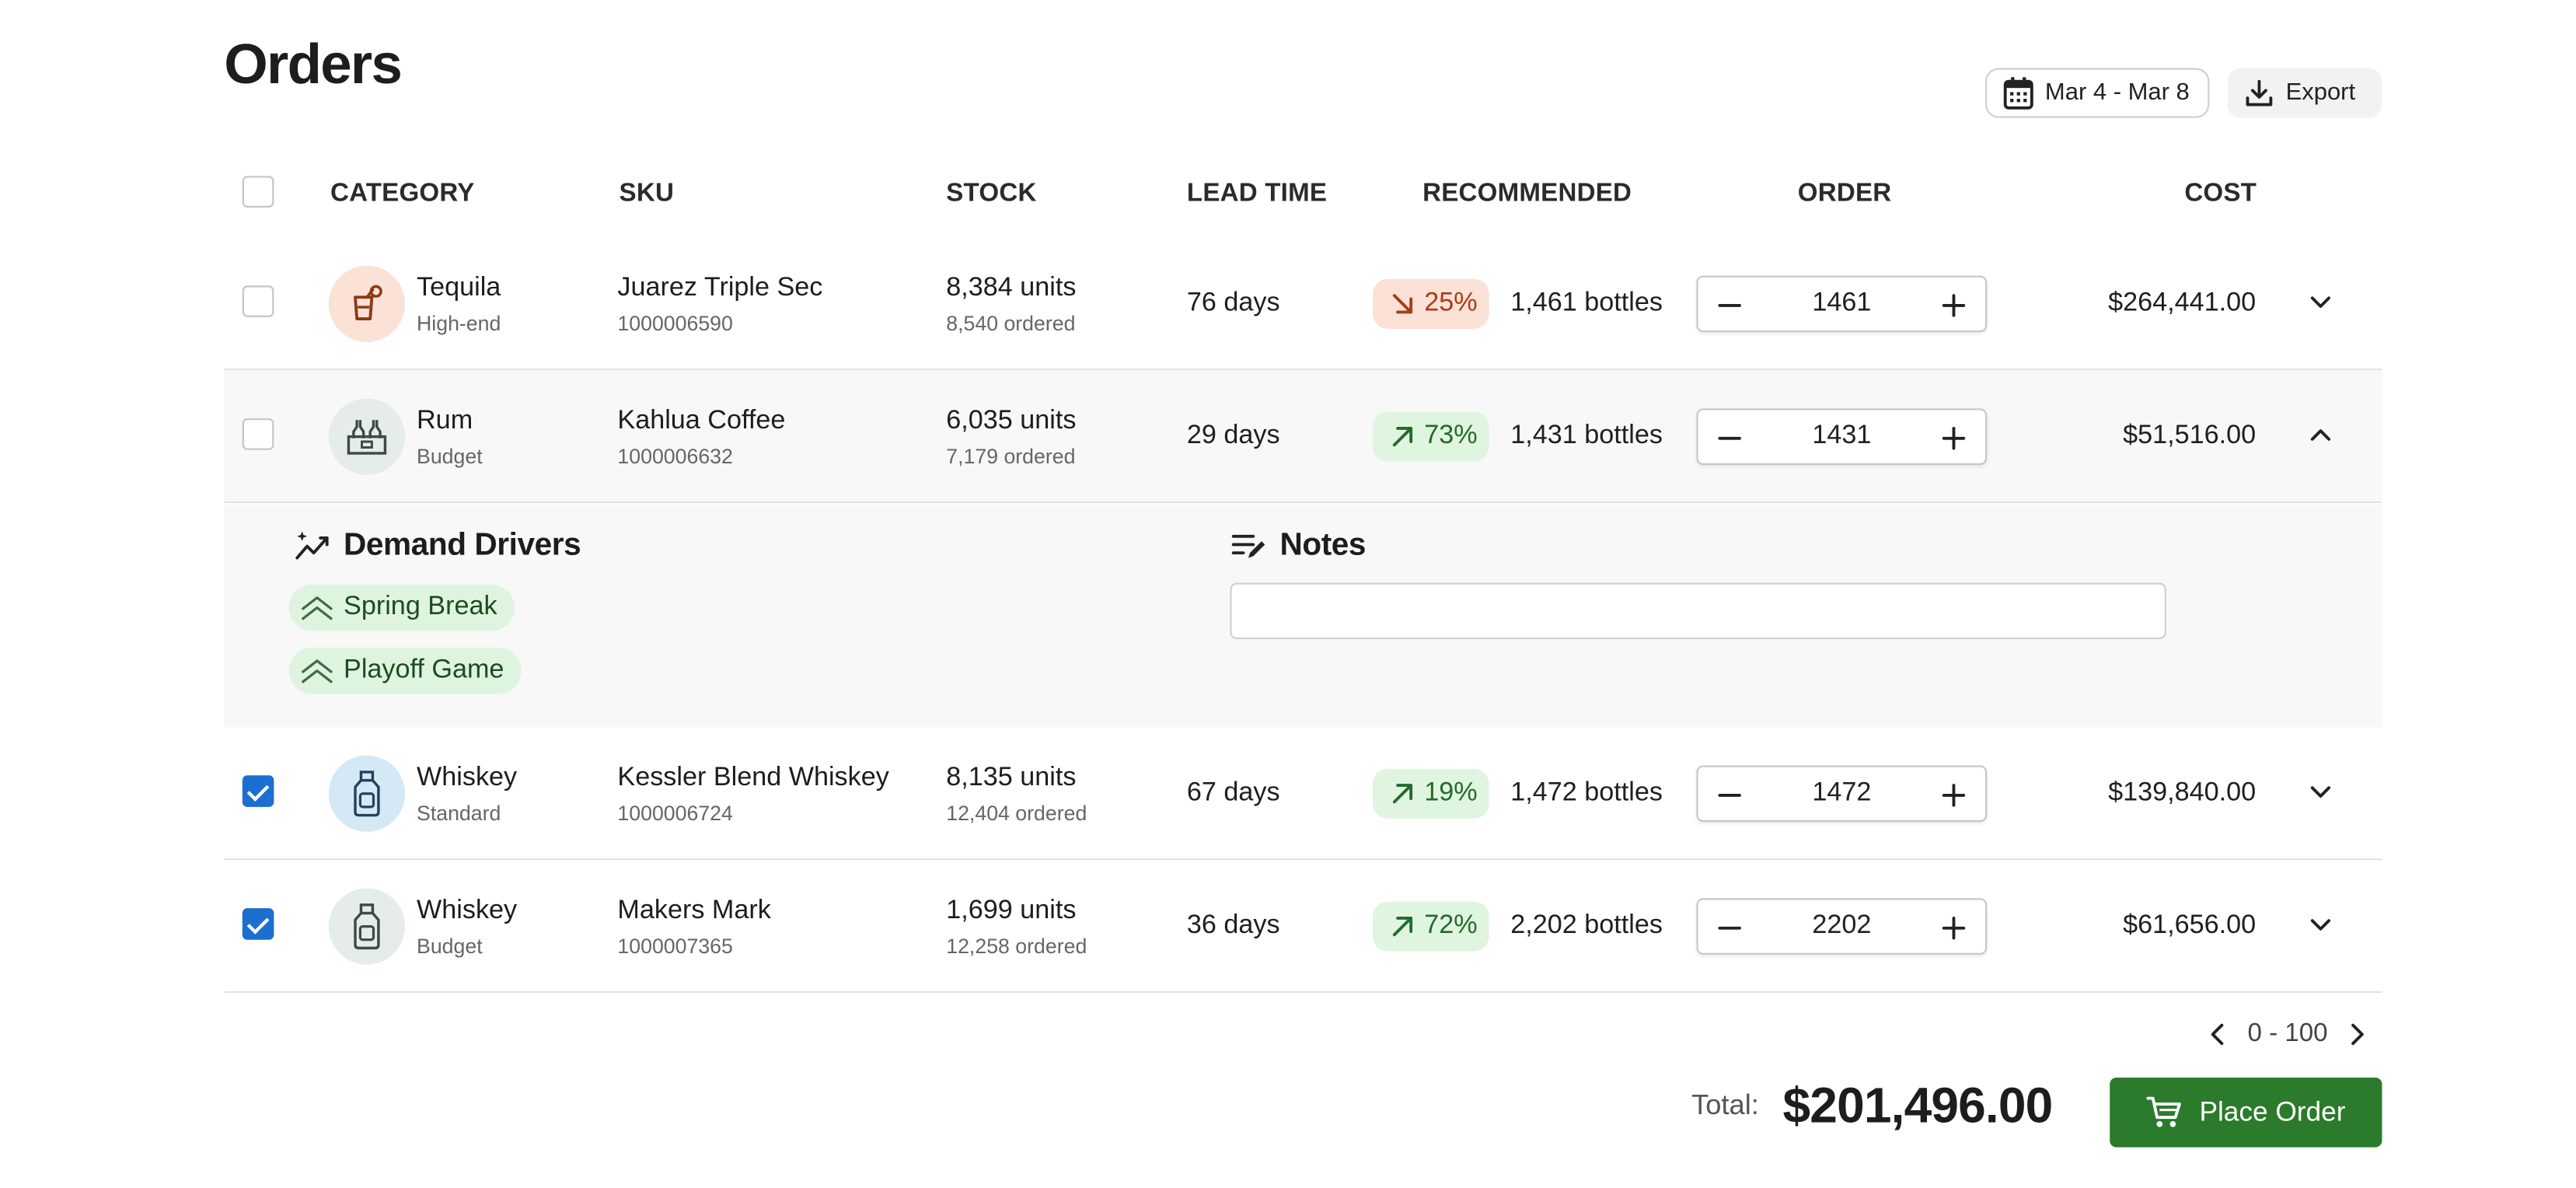 Image resolution: width=2576 pixels, height=1188 pixels. Describe the element at coordinates (403, 193) in the screenshot. I see `column-header-category: CATEGORY` at that location.